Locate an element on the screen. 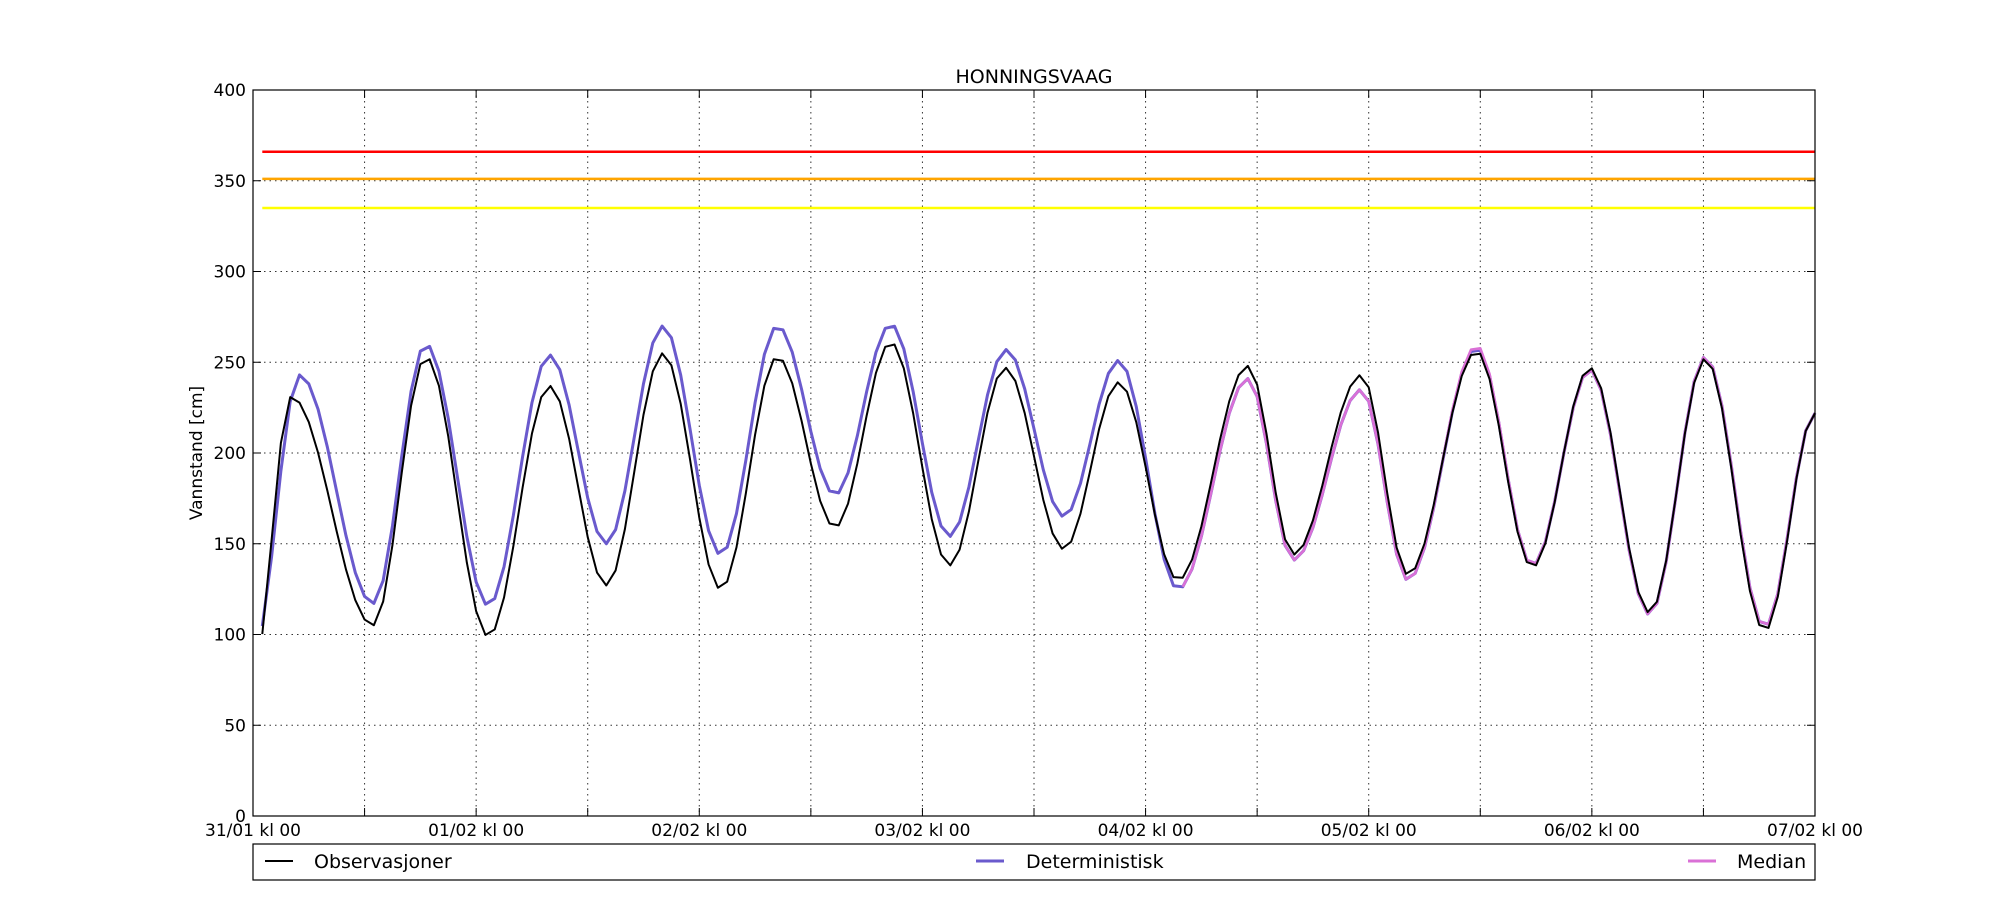 This screenshot has height=900, width=2000. x-tick-label: 03/02 kl 00 is located at coordinates (922, 831).